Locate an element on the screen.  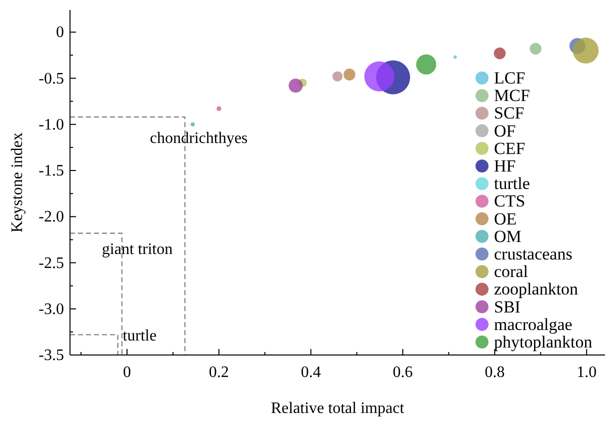
x-tick-label: 0.2 is located at coordinates (218, 372).